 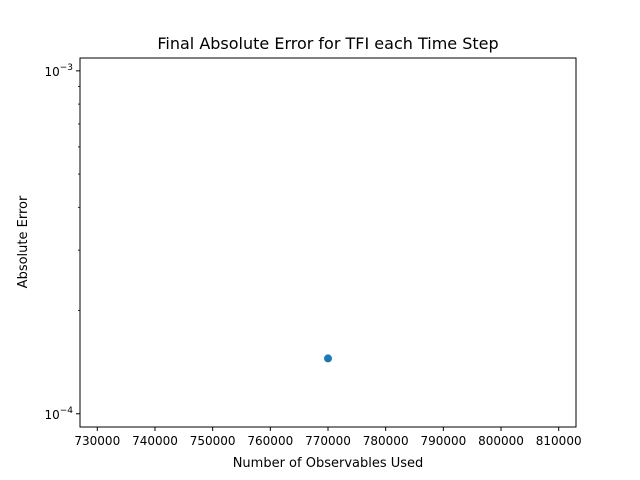 I want to click on y-tick-label: 10⁻⁴, so click(x=58, y=414).